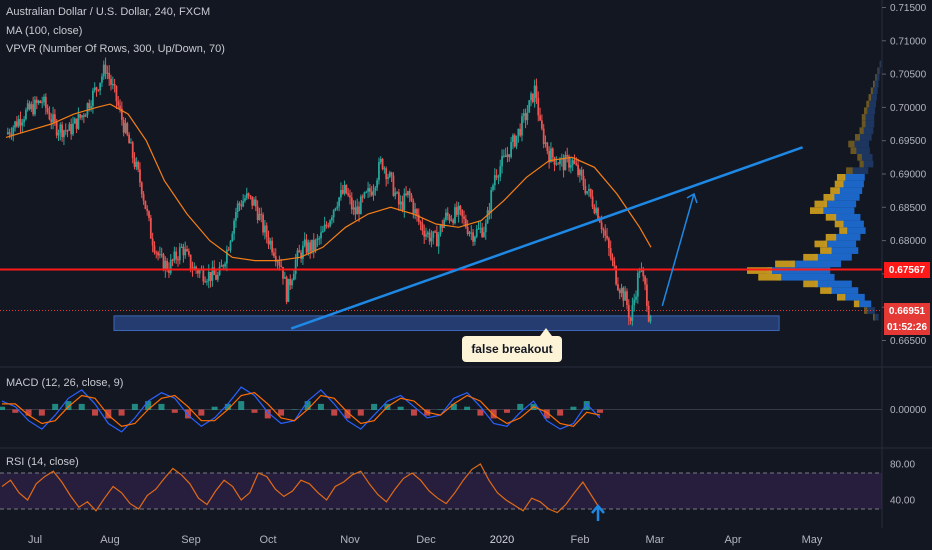 The height and width of the screenshot is (550, 932). I want to click on current-price-tag: 0.66951, so click(907, 311).